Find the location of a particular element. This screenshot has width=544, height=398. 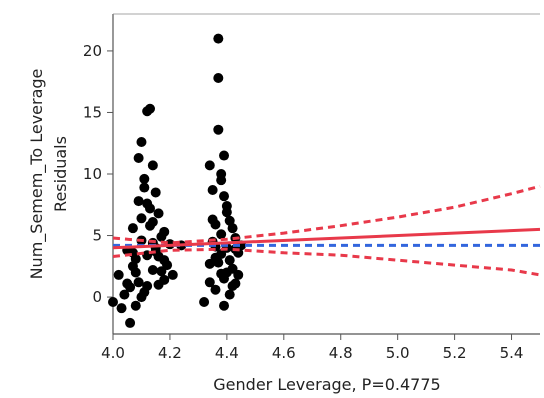

confidence-lower-line is located at coordinates (326, 262).